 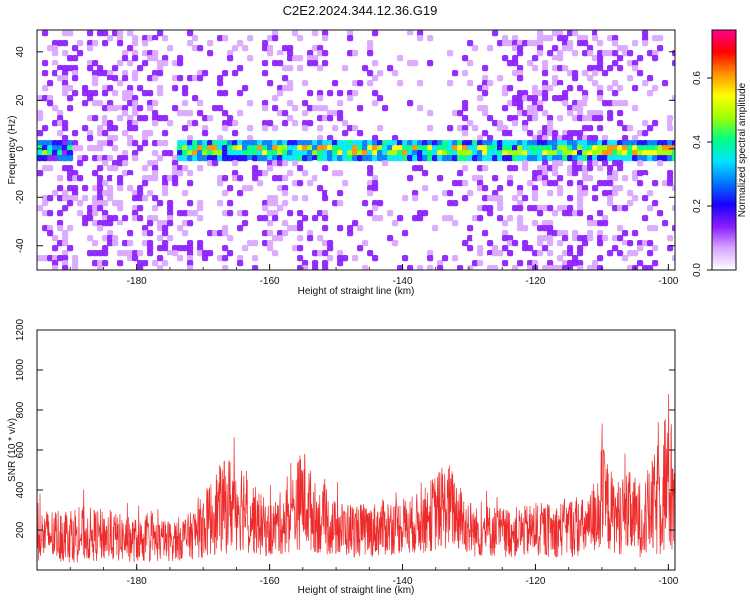 What do you see at coordinates (270, 581) in the screenshot?
I see `x-tick-label: -160` at bounding box center [270, 581].